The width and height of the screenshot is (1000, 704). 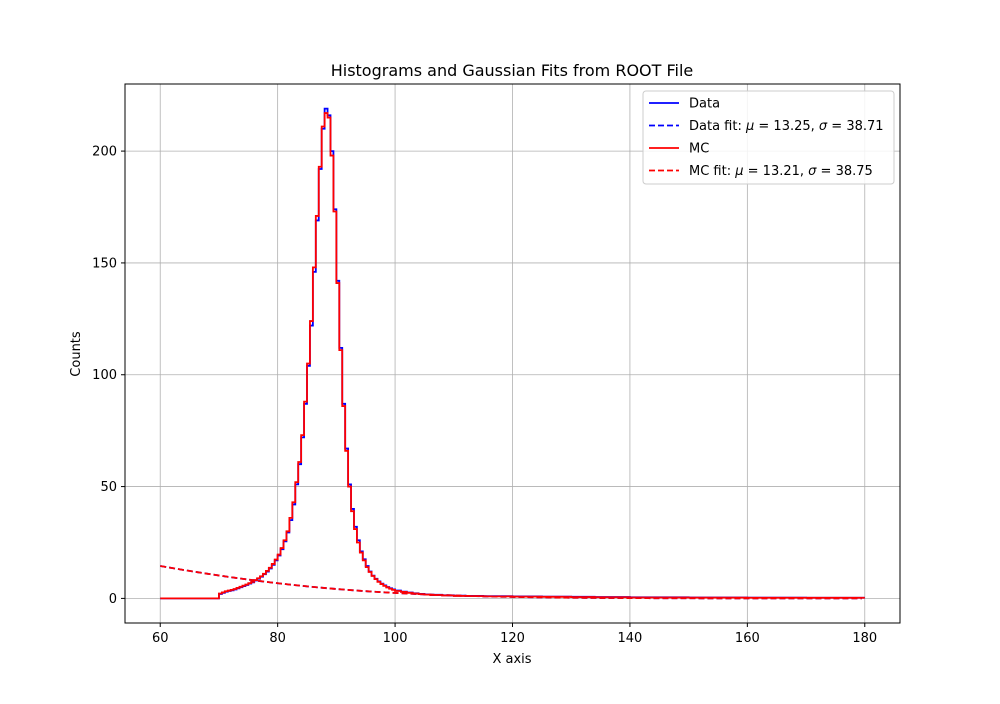 What do you see at coordinates (104, 152) in the screenshot?
I see `y-tick-label-4: 200` at bounding box center [104, 152].